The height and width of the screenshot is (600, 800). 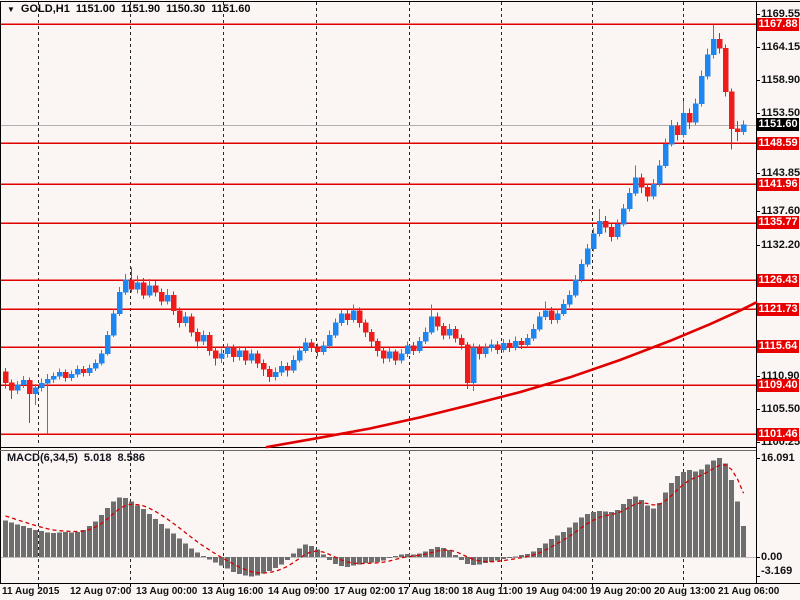 I want to click on chart-dropdown-icon: ▼, so click(x=11, y=9).